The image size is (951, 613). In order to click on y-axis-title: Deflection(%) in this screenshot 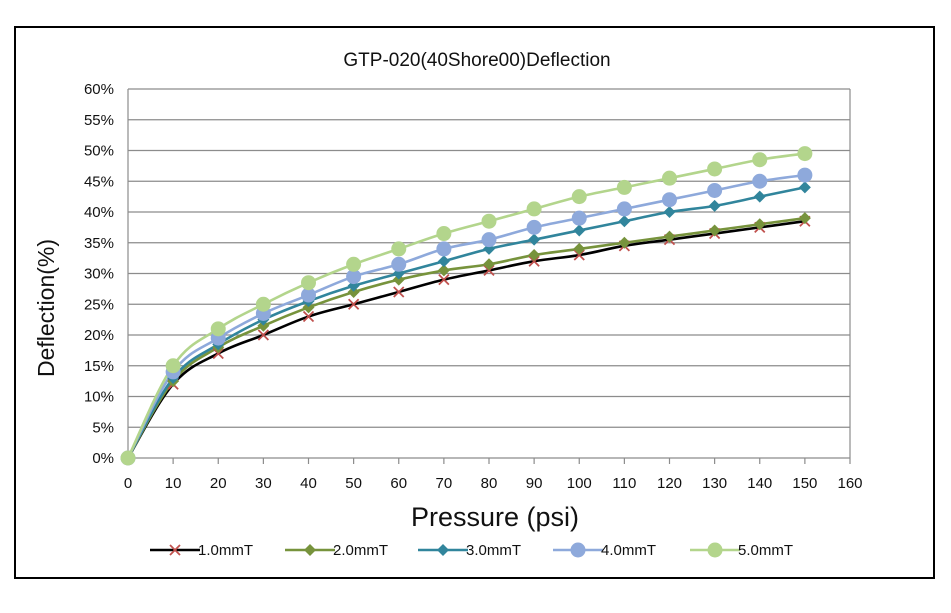, I will do `click(46, 308)`.